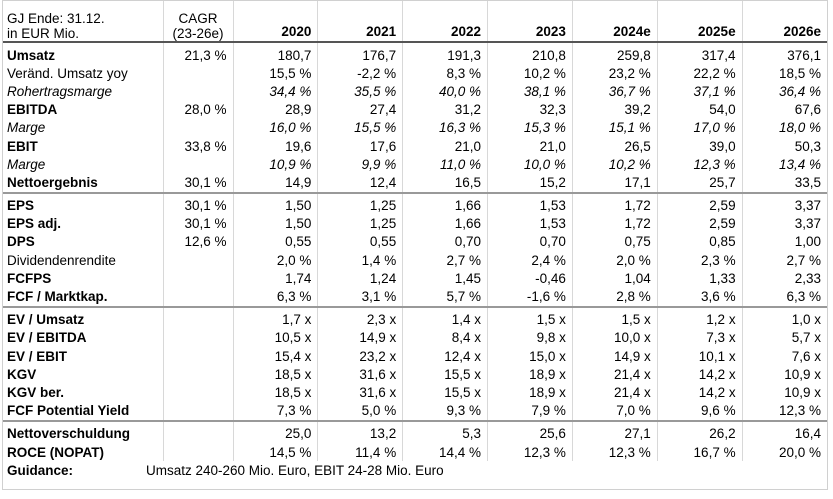 The image size is (833, 499). Describe the element at coordinates (700, 109) in the screenshot. I see `value-cell: 54,0` at that location.